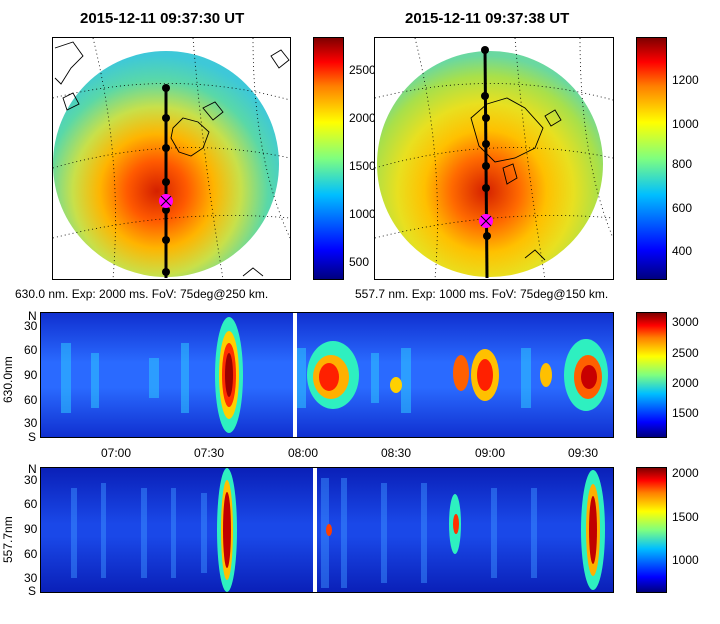  I want to click on right-cbar-tick: 400, so click(682, 251).